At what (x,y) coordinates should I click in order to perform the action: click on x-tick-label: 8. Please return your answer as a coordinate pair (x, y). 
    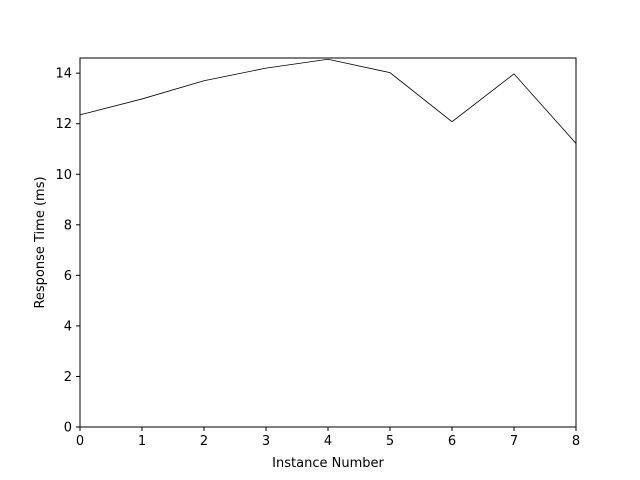
    Looking at the image, I should click on (576, 441).